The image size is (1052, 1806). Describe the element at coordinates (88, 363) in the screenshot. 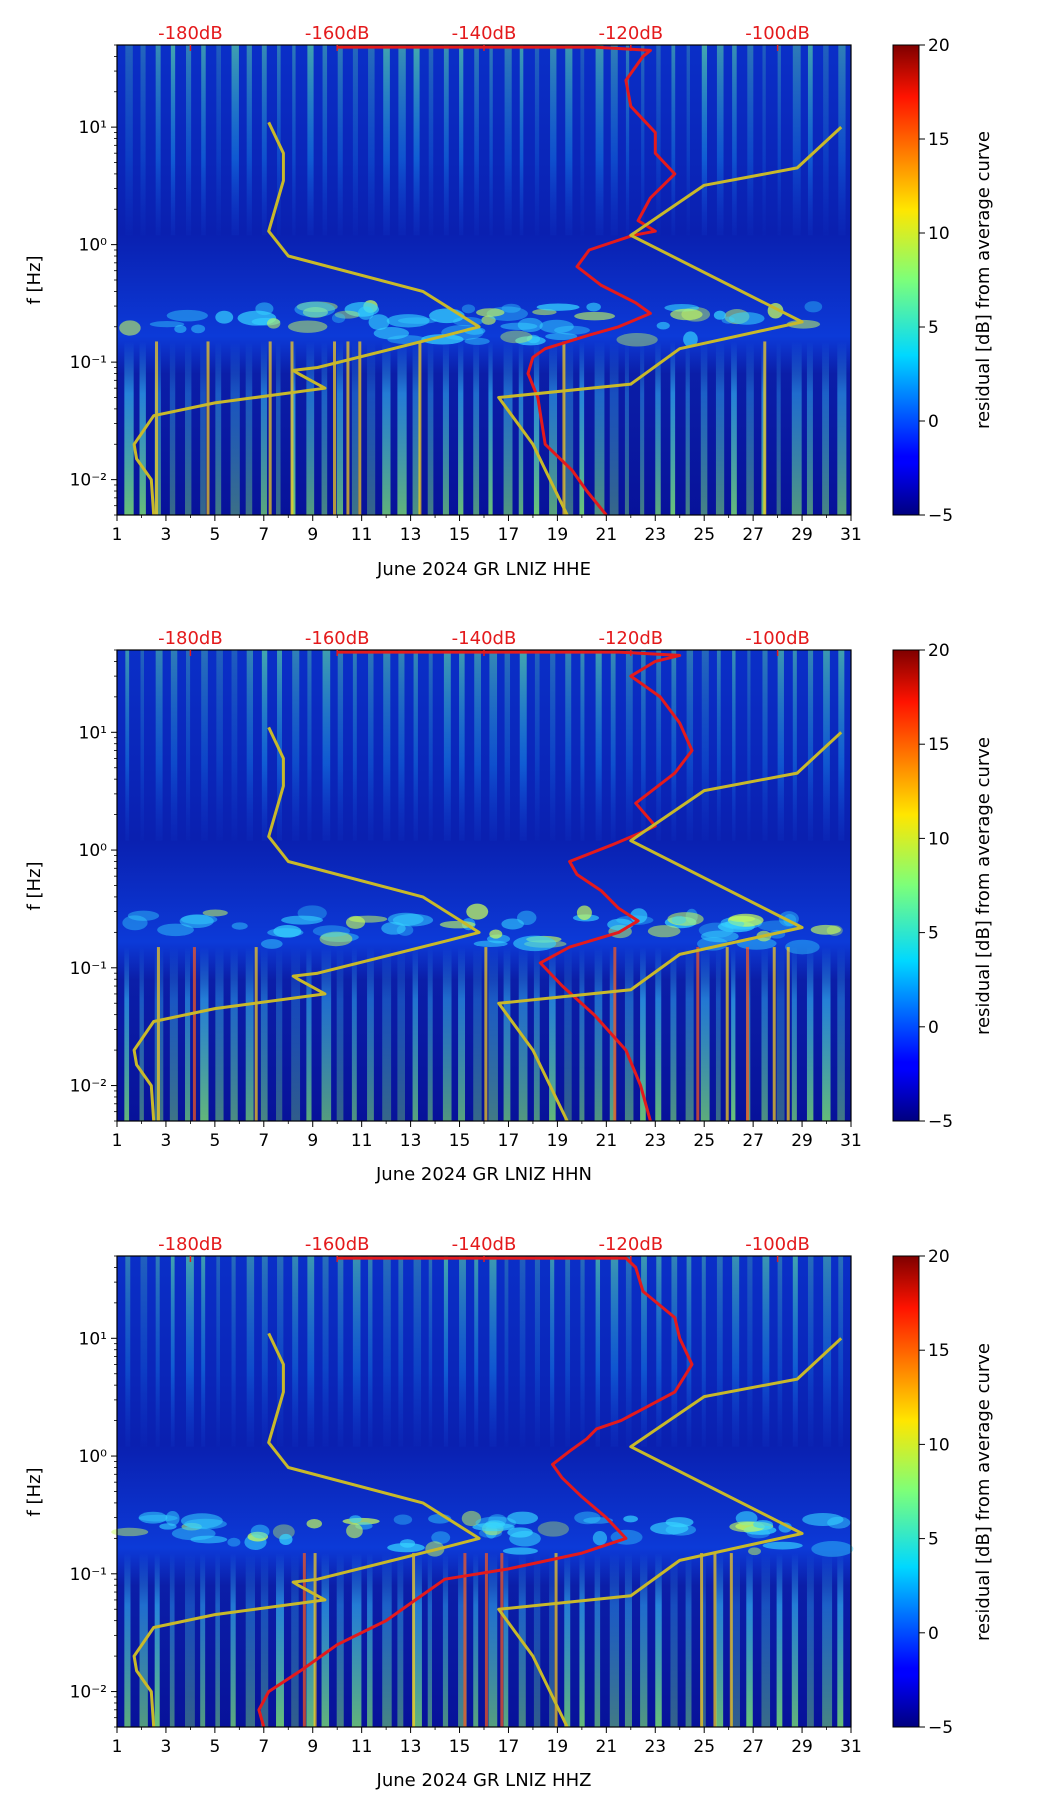

I see `y-tick-label: 10⁻¹` at that location.